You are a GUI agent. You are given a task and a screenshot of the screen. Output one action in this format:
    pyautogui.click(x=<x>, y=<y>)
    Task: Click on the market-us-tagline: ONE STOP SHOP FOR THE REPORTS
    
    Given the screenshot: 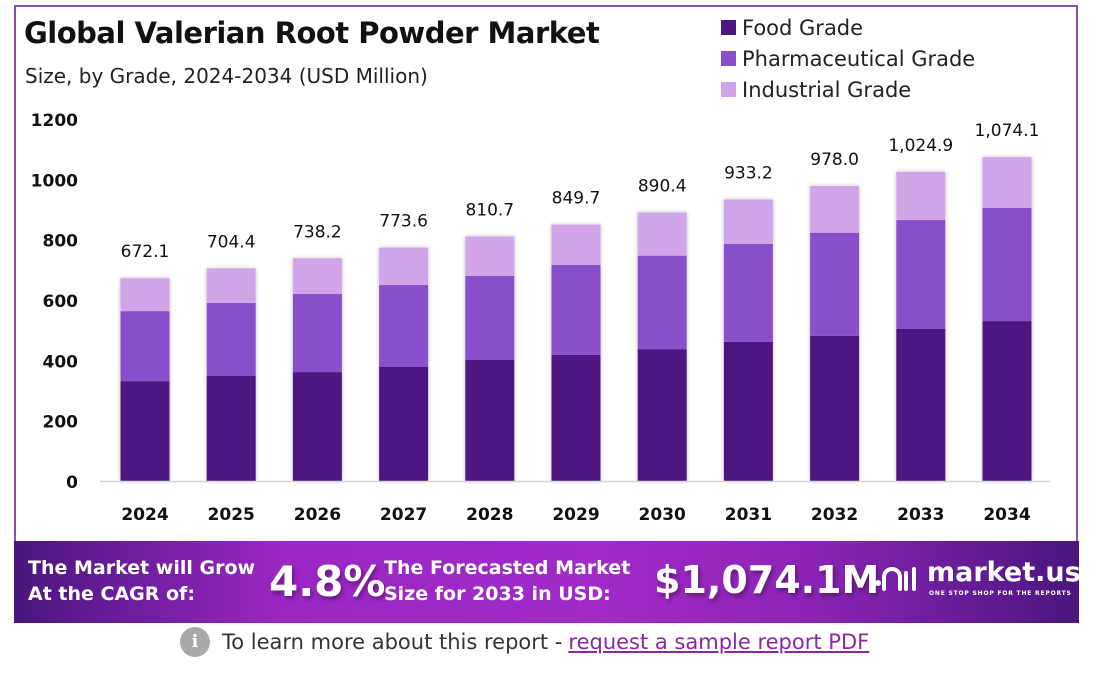 What is the action you would take?
    pyautogui.click(x=1000, y=593)
    